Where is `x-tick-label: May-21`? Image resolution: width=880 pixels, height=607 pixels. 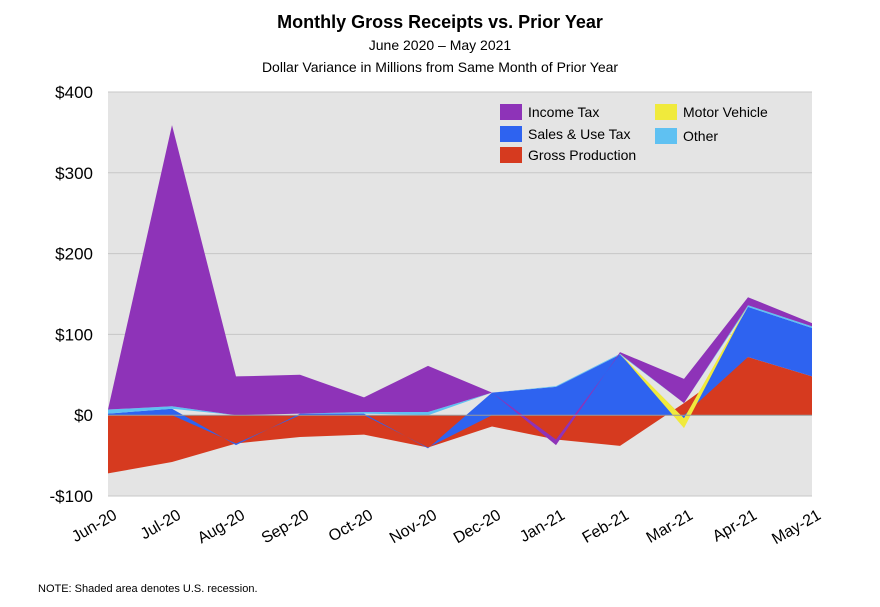
x-tick-label: May-21 is located at coordinates (796, 527).